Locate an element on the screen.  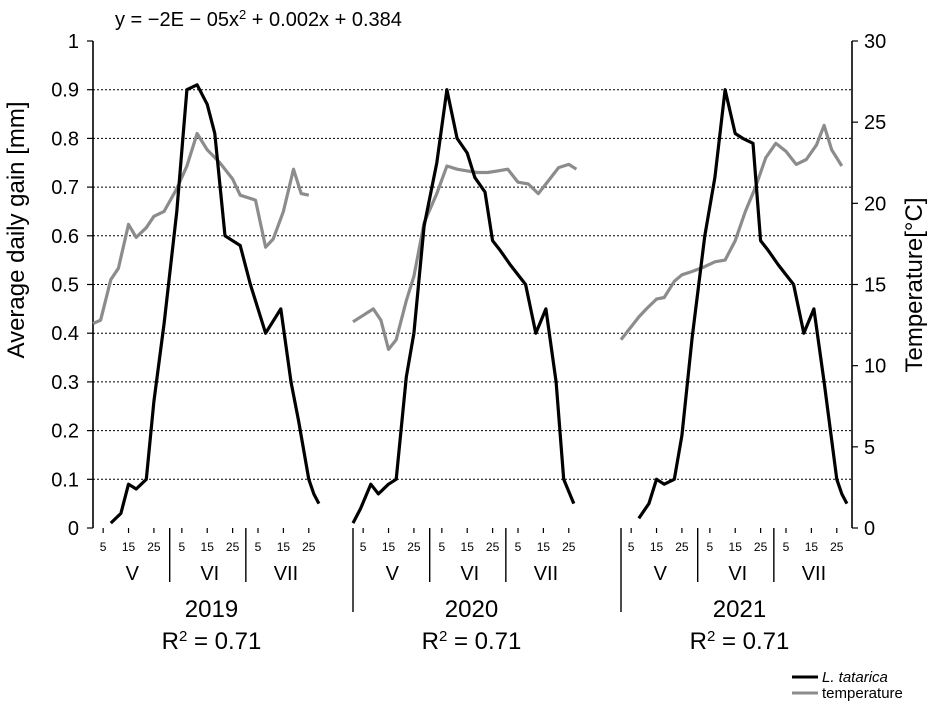
y-tick-label-right: 10 is located at coordinates (875, 367).